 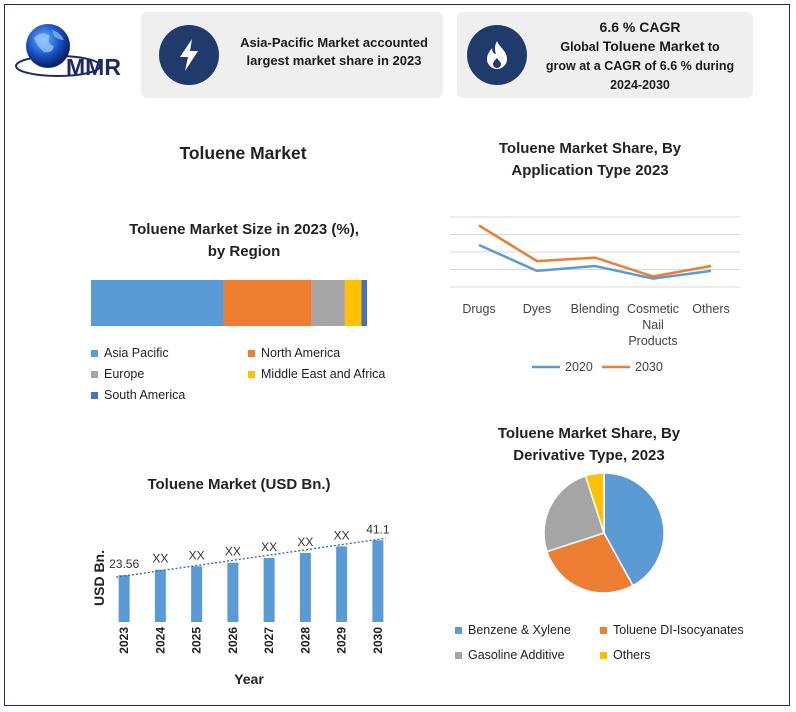 I want to click on data-label: 23.56, so click(x=124, y=564).